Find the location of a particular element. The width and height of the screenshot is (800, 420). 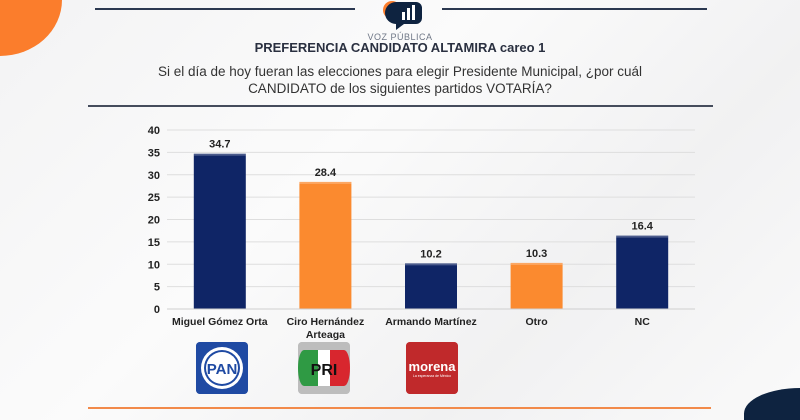

question-divider is located at coordinates (400, 106).